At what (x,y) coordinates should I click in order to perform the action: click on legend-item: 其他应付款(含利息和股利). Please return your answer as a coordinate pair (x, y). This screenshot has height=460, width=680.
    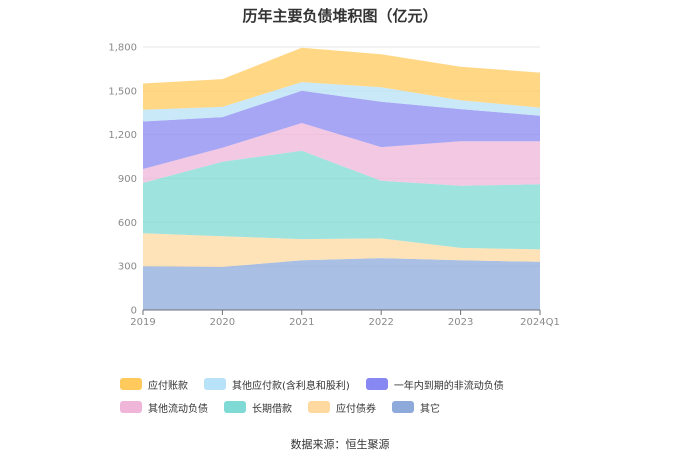
    Looking at the image, I should click on (277, 384).